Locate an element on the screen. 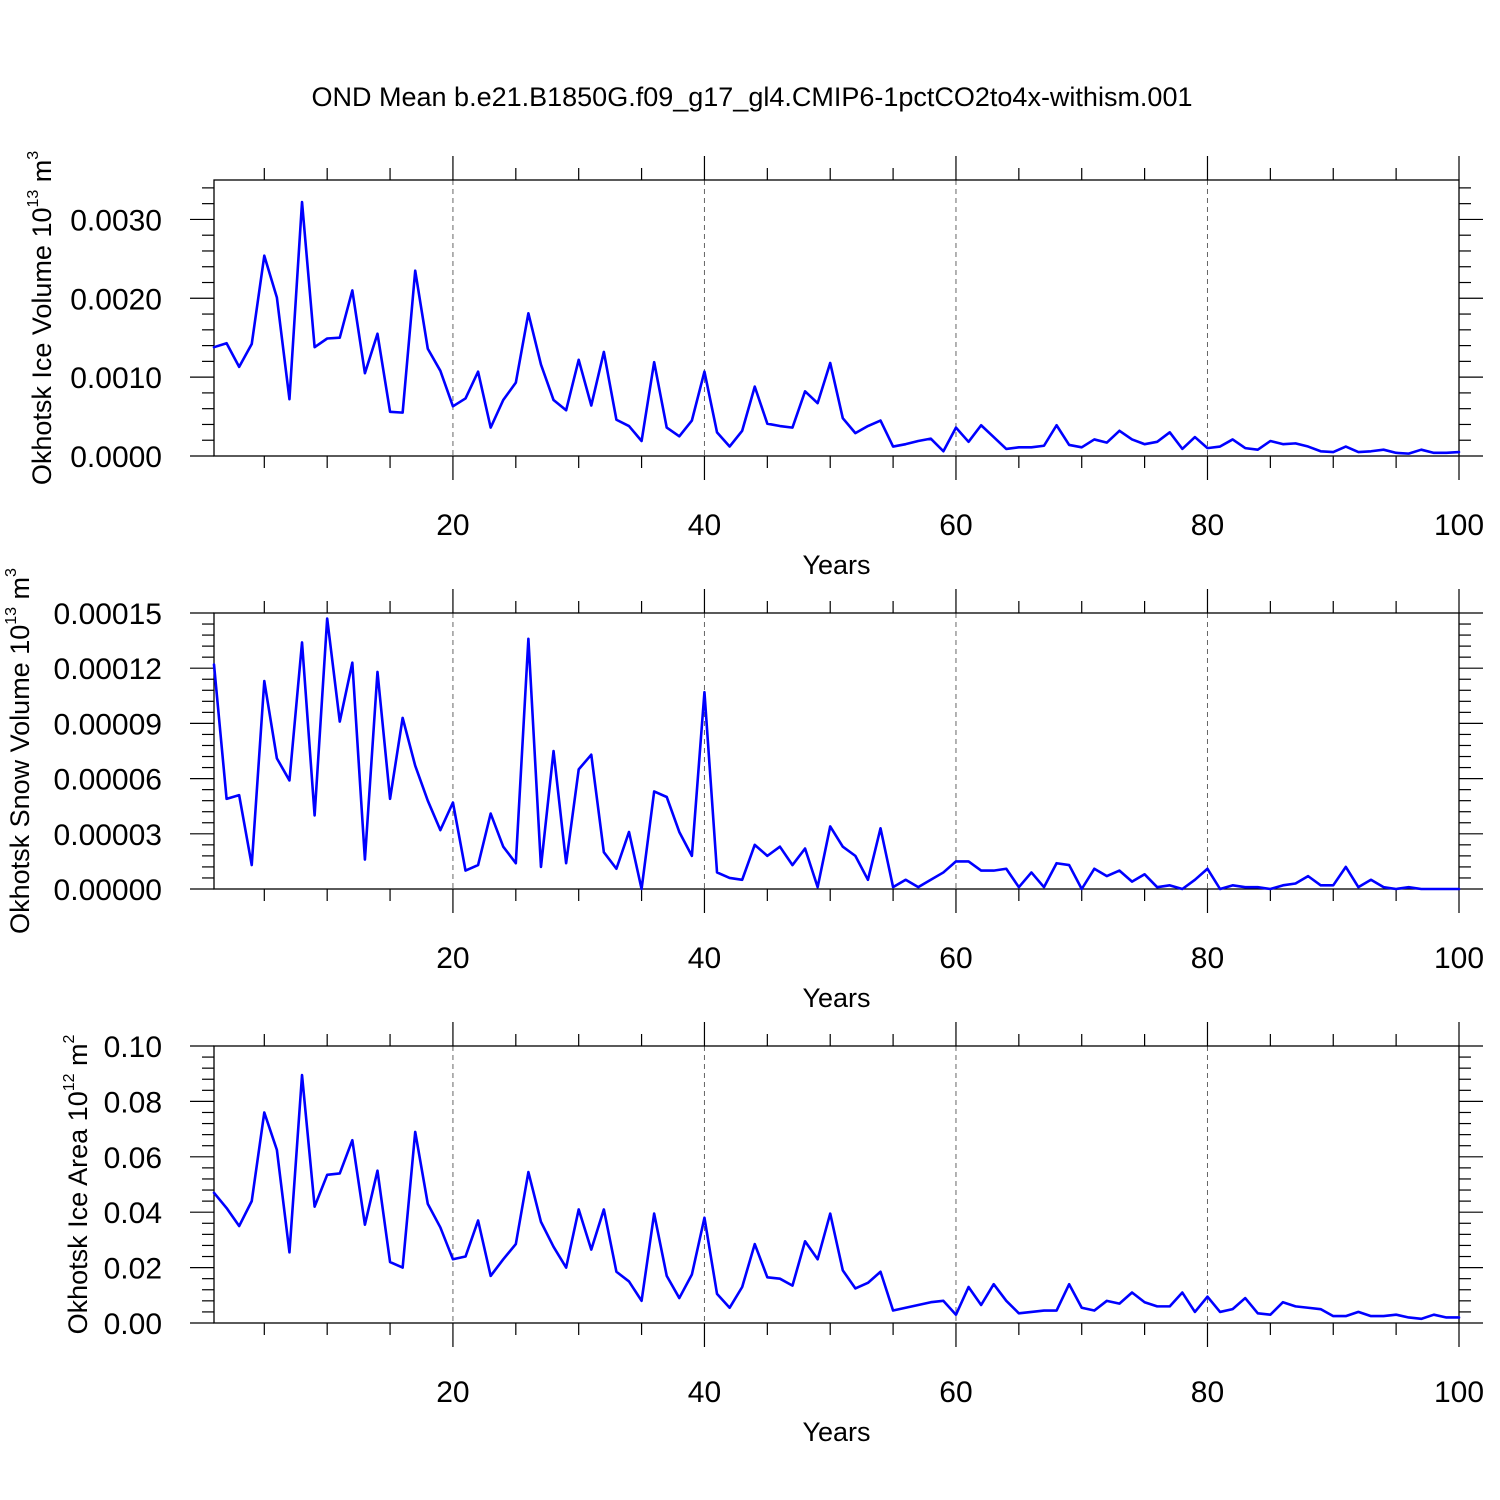 This screenshot has height=1500, width=1500. y-axis-label-text: Okhotsk Snow Volume 10 is located at coordinates (20, 779).